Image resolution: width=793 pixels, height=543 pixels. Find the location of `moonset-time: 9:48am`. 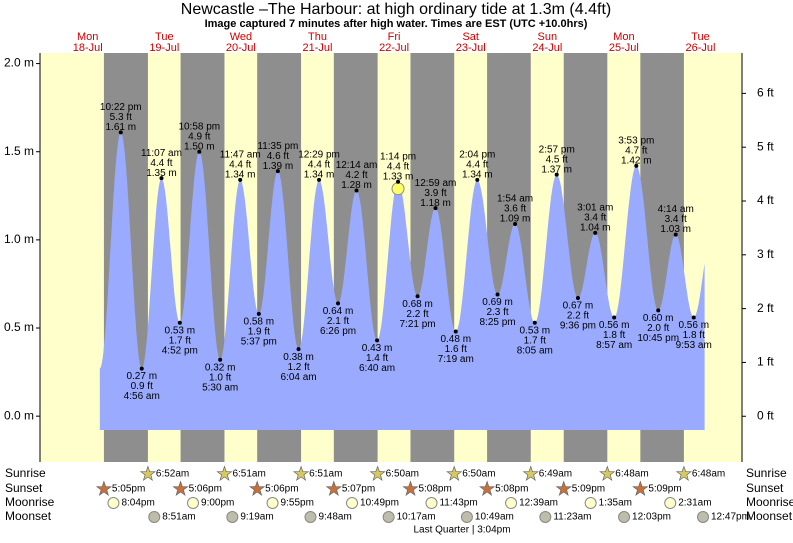

moonset-time: 9:48am is located at coordinates (334, 517).